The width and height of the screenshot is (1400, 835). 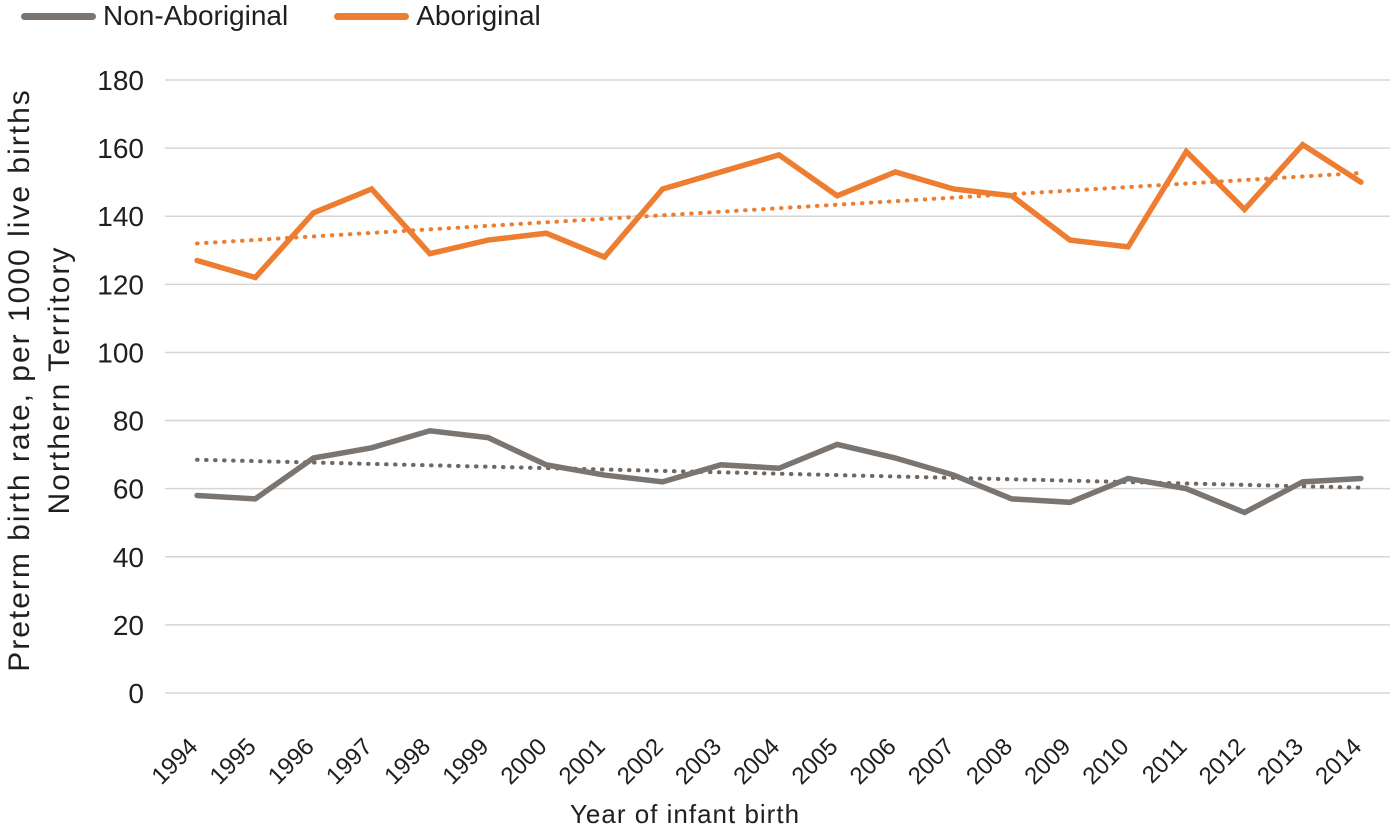 I want to click on legend-item-aboriginal: Aboriginal, so click(x=437, y=16).